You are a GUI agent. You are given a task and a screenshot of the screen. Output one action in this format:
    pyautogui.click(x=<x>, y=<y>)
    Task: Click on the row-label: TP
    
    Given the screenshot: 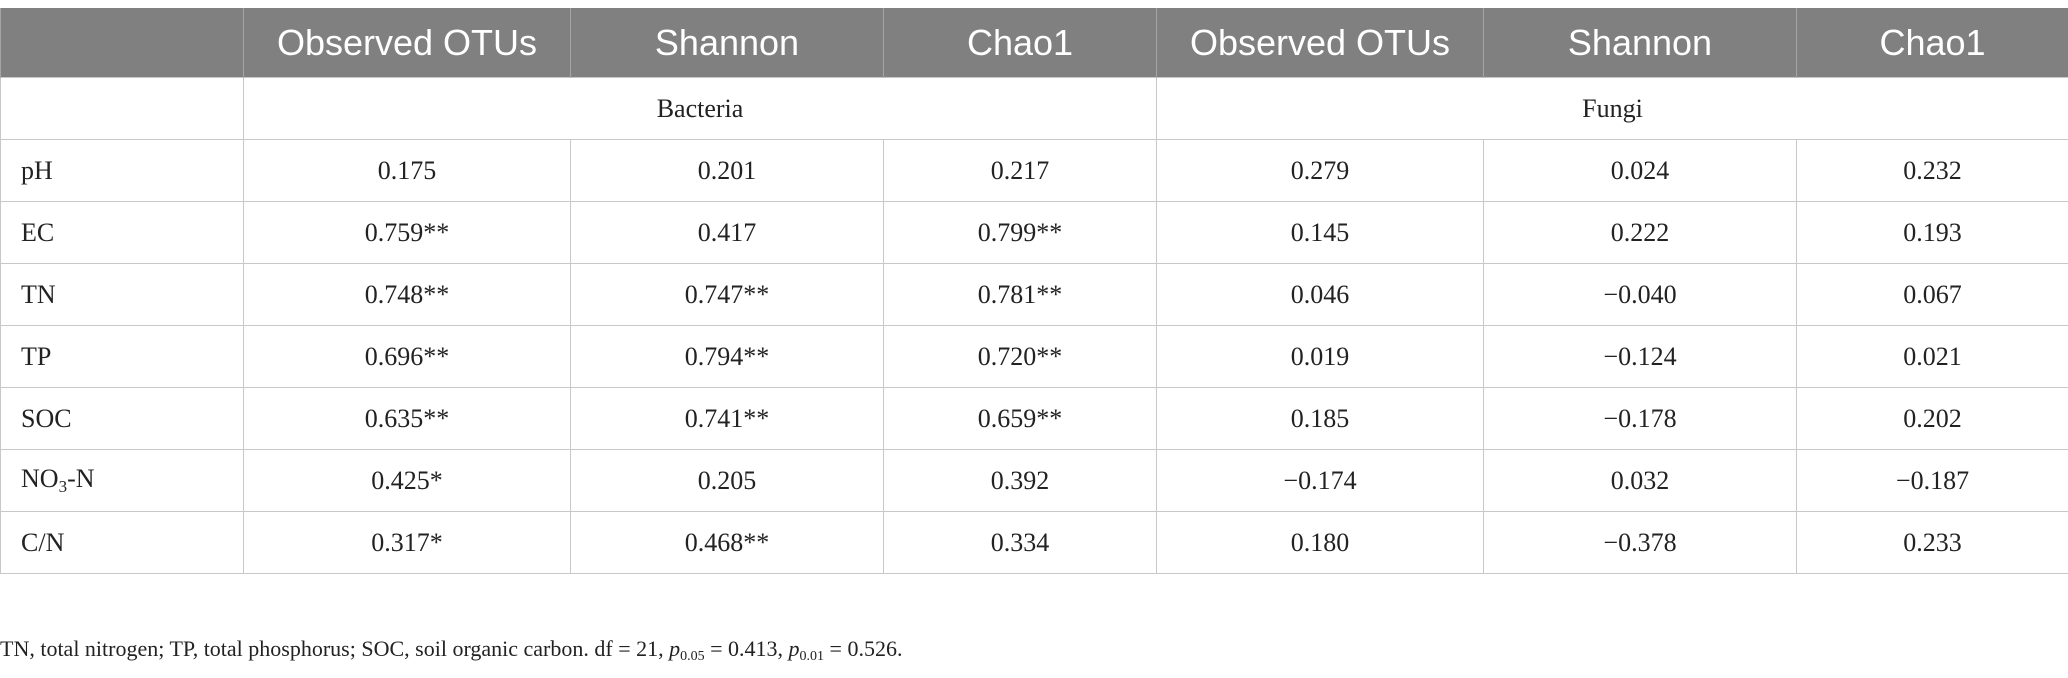 What is the action you would take?
    pyautogui.click(x=122, y=356)
    